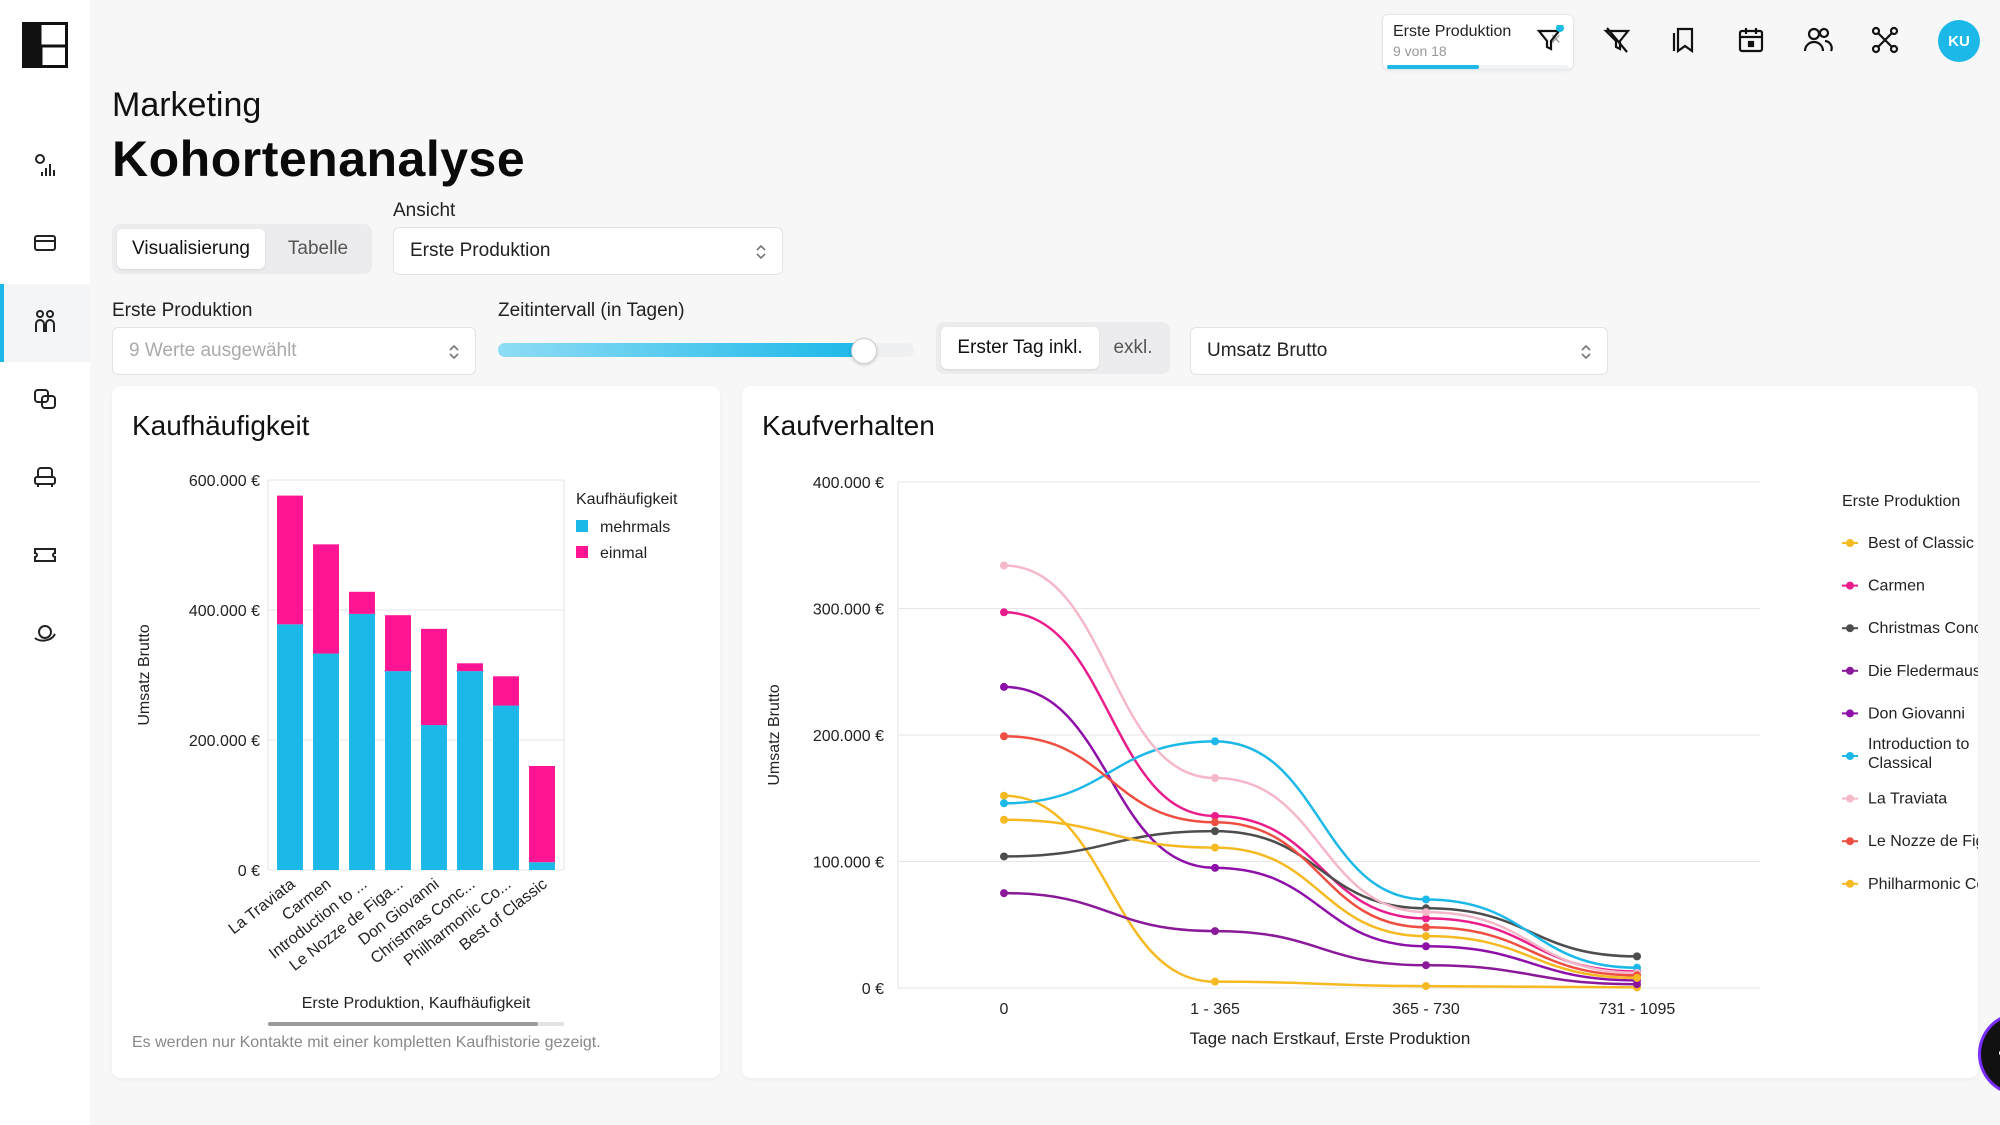  Describe the element at coordinates (424, 210) in the screenshot. I see `ansicht-label: Ansicht` at that location.